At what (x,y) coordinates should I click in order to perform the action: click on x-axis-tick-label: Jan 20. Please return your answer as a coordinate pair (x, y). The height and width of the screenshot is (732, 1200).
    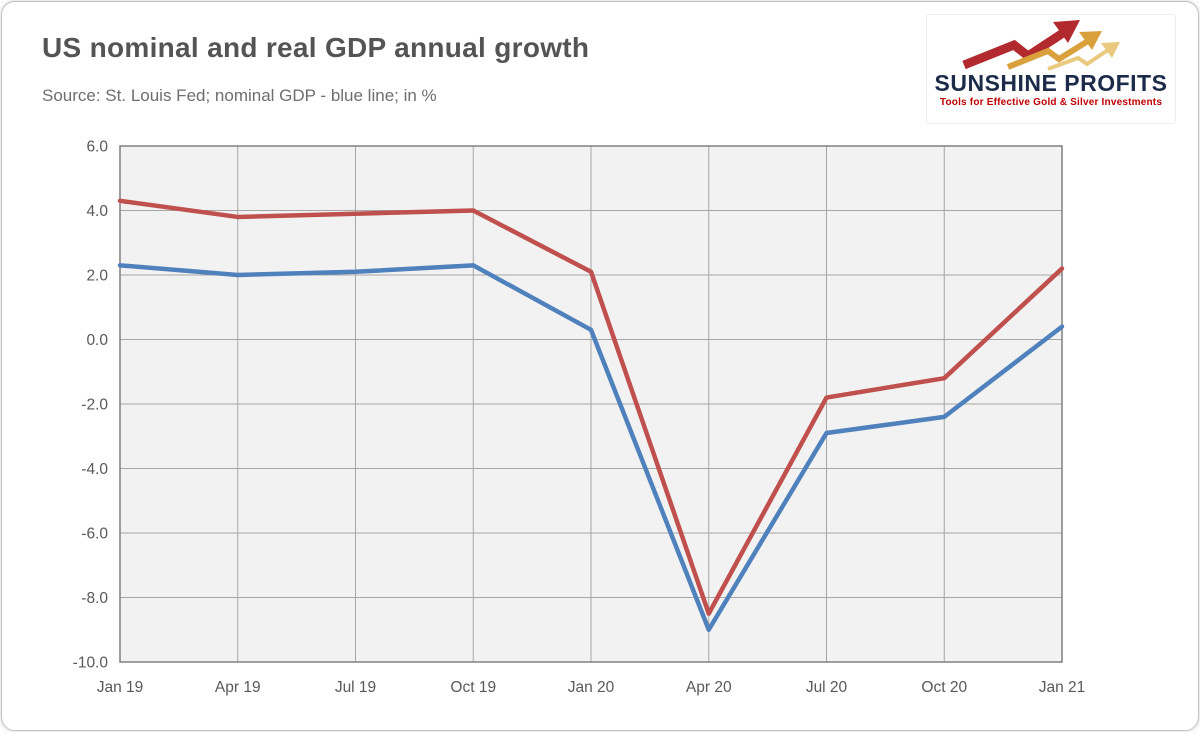
    Looking at the image, I should click on (591, 687).